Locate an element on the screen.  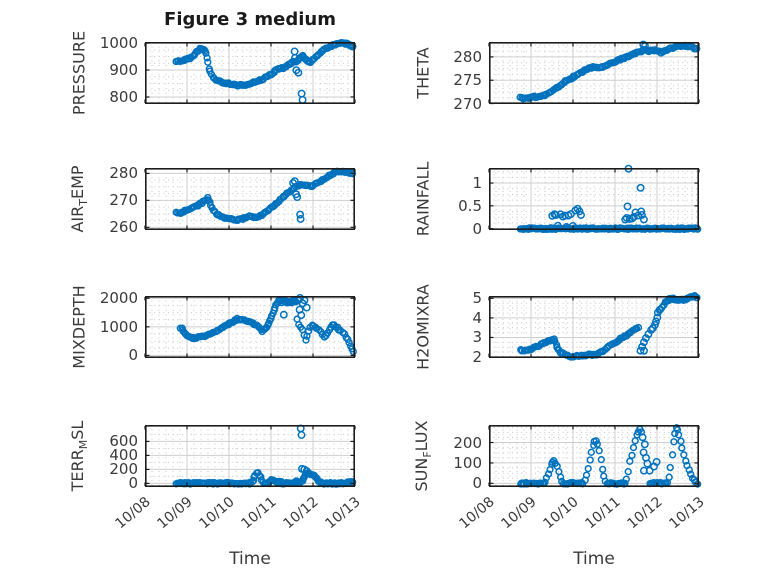
plot-SUN_FLUX is located at coordinates (595, 456).